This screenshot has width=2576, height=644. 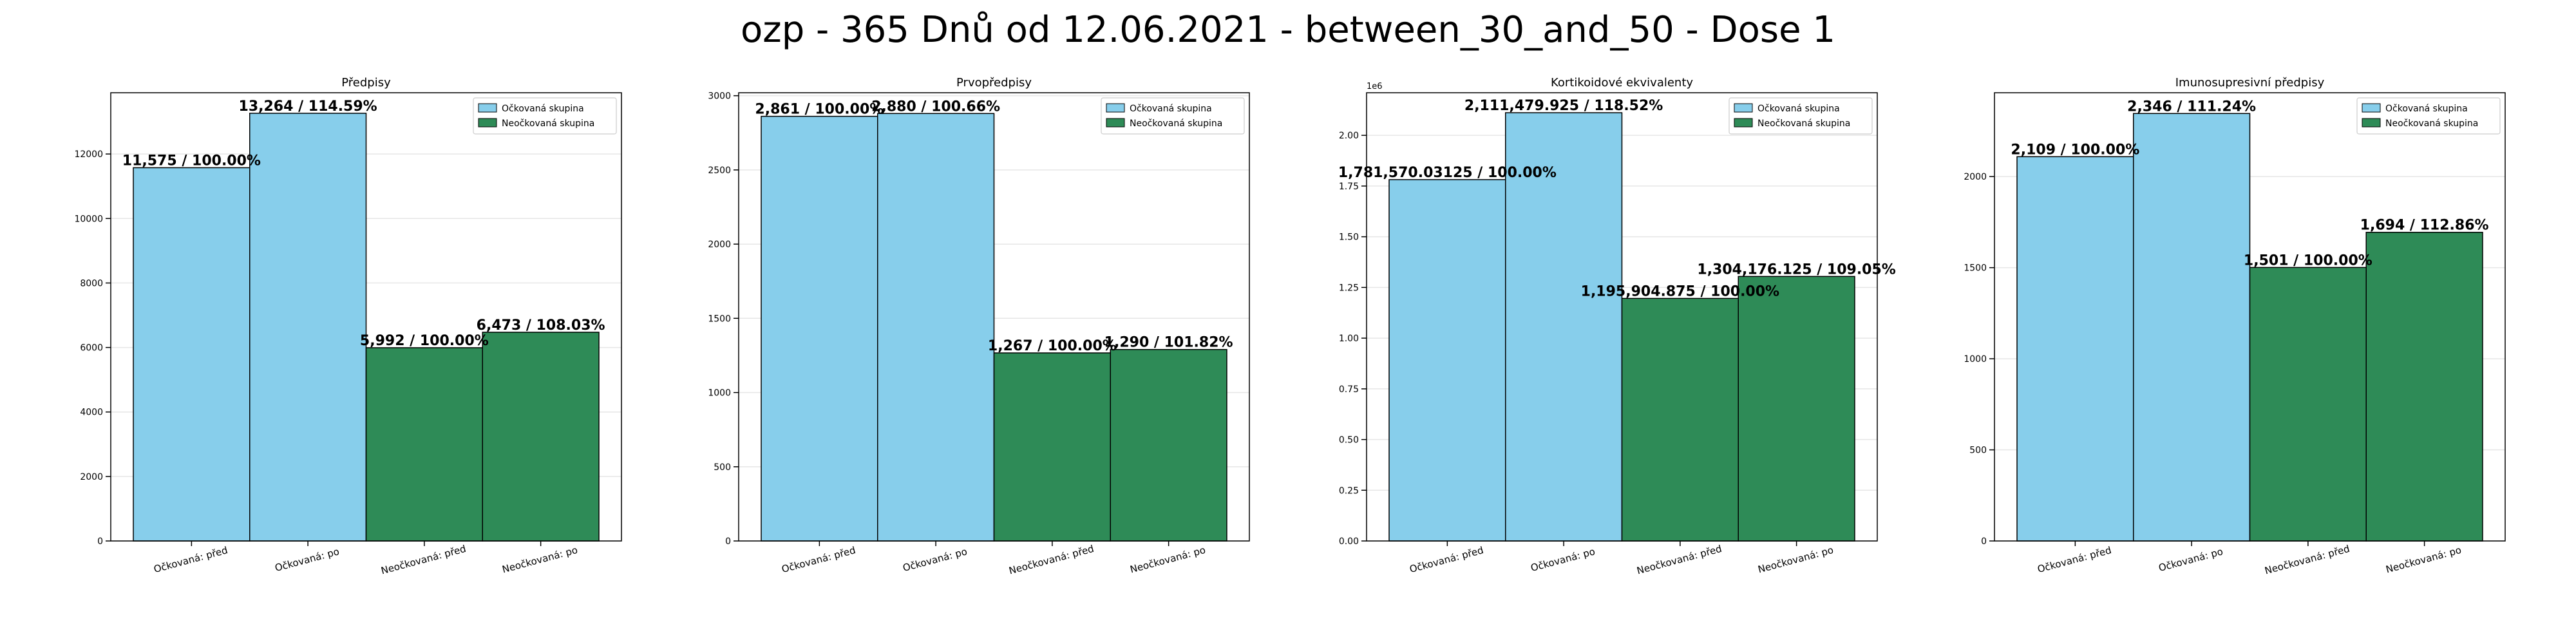 What do you see at coordinates (1564, 106) in the screenshot?
I see `bar-value-label: 2,111,479.925 / 118.52%` at bounding box center [1564, 106].